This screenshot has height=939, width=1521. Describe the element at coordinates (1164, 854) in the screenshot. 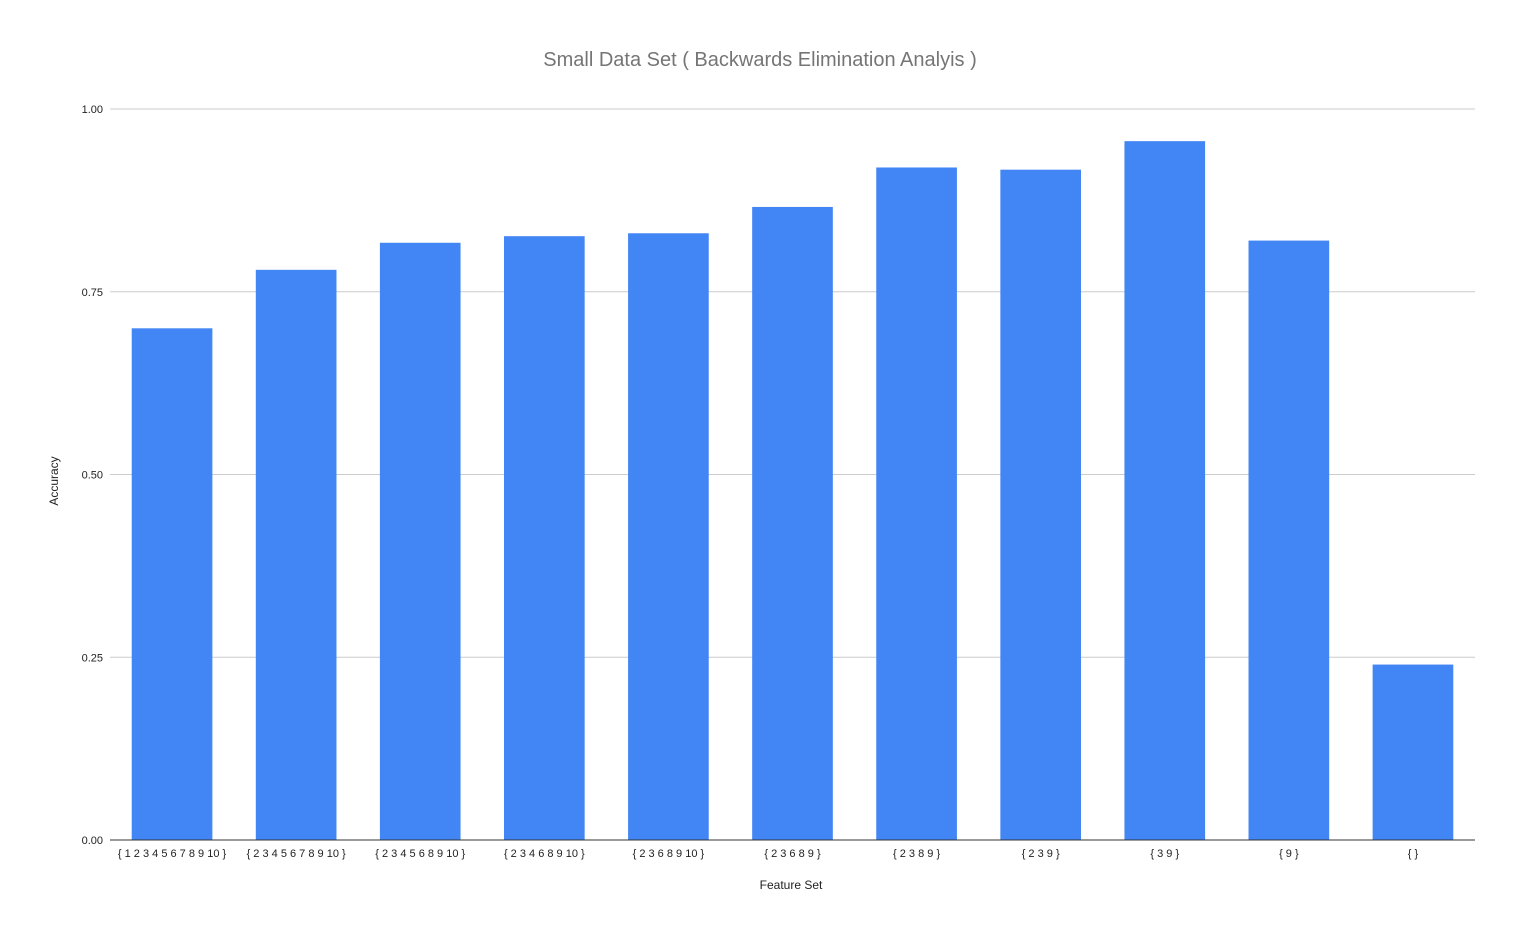

I see `x-tick-label: { 3 9 }` at that location.